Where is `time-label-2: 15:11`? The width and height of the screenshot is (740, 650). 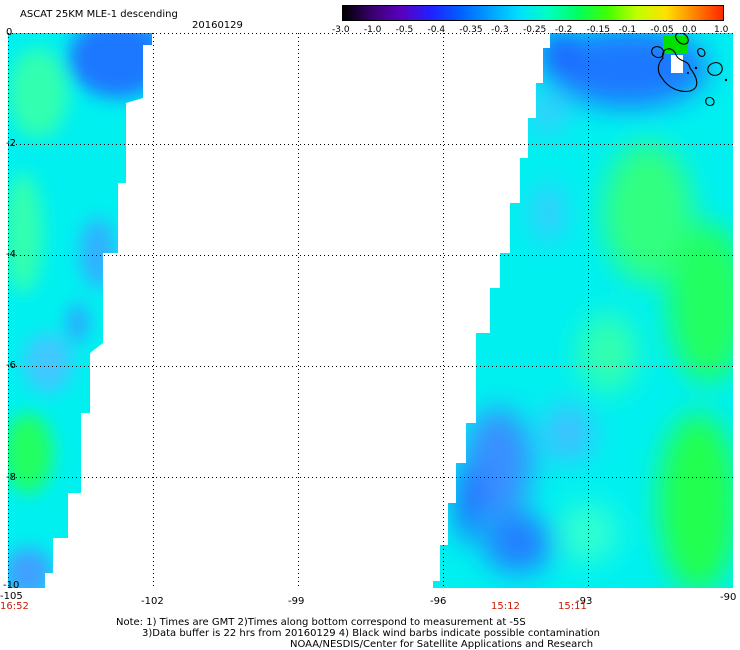
time-label-2: 15:11 is located at coordinates (572, 606).